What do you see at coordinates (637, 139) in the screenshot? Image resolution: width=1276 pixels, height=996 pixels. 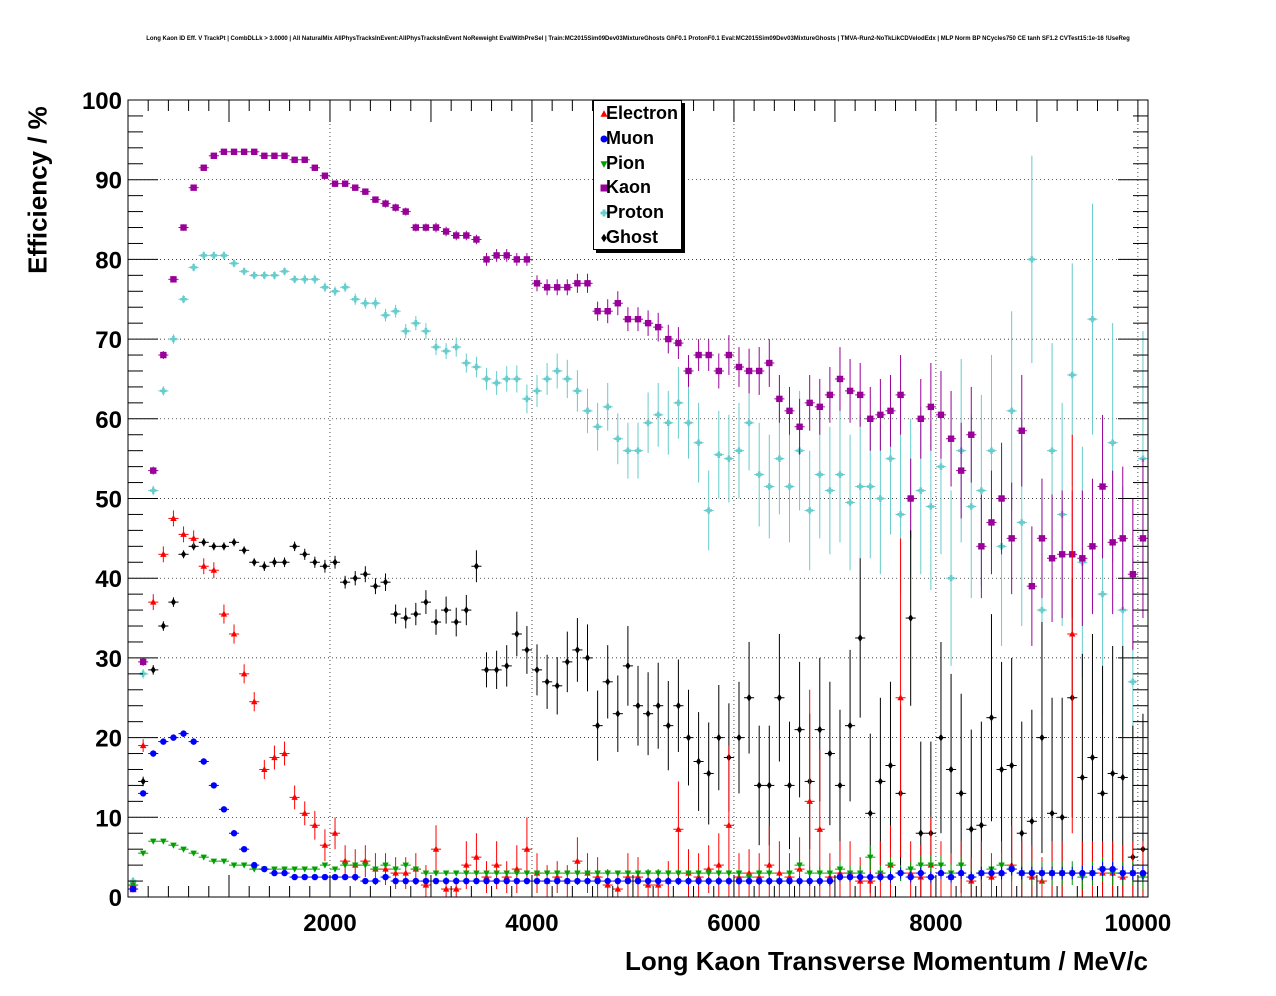 I see `legend-entry-muon: Muon` at bounding box center [637, 139].